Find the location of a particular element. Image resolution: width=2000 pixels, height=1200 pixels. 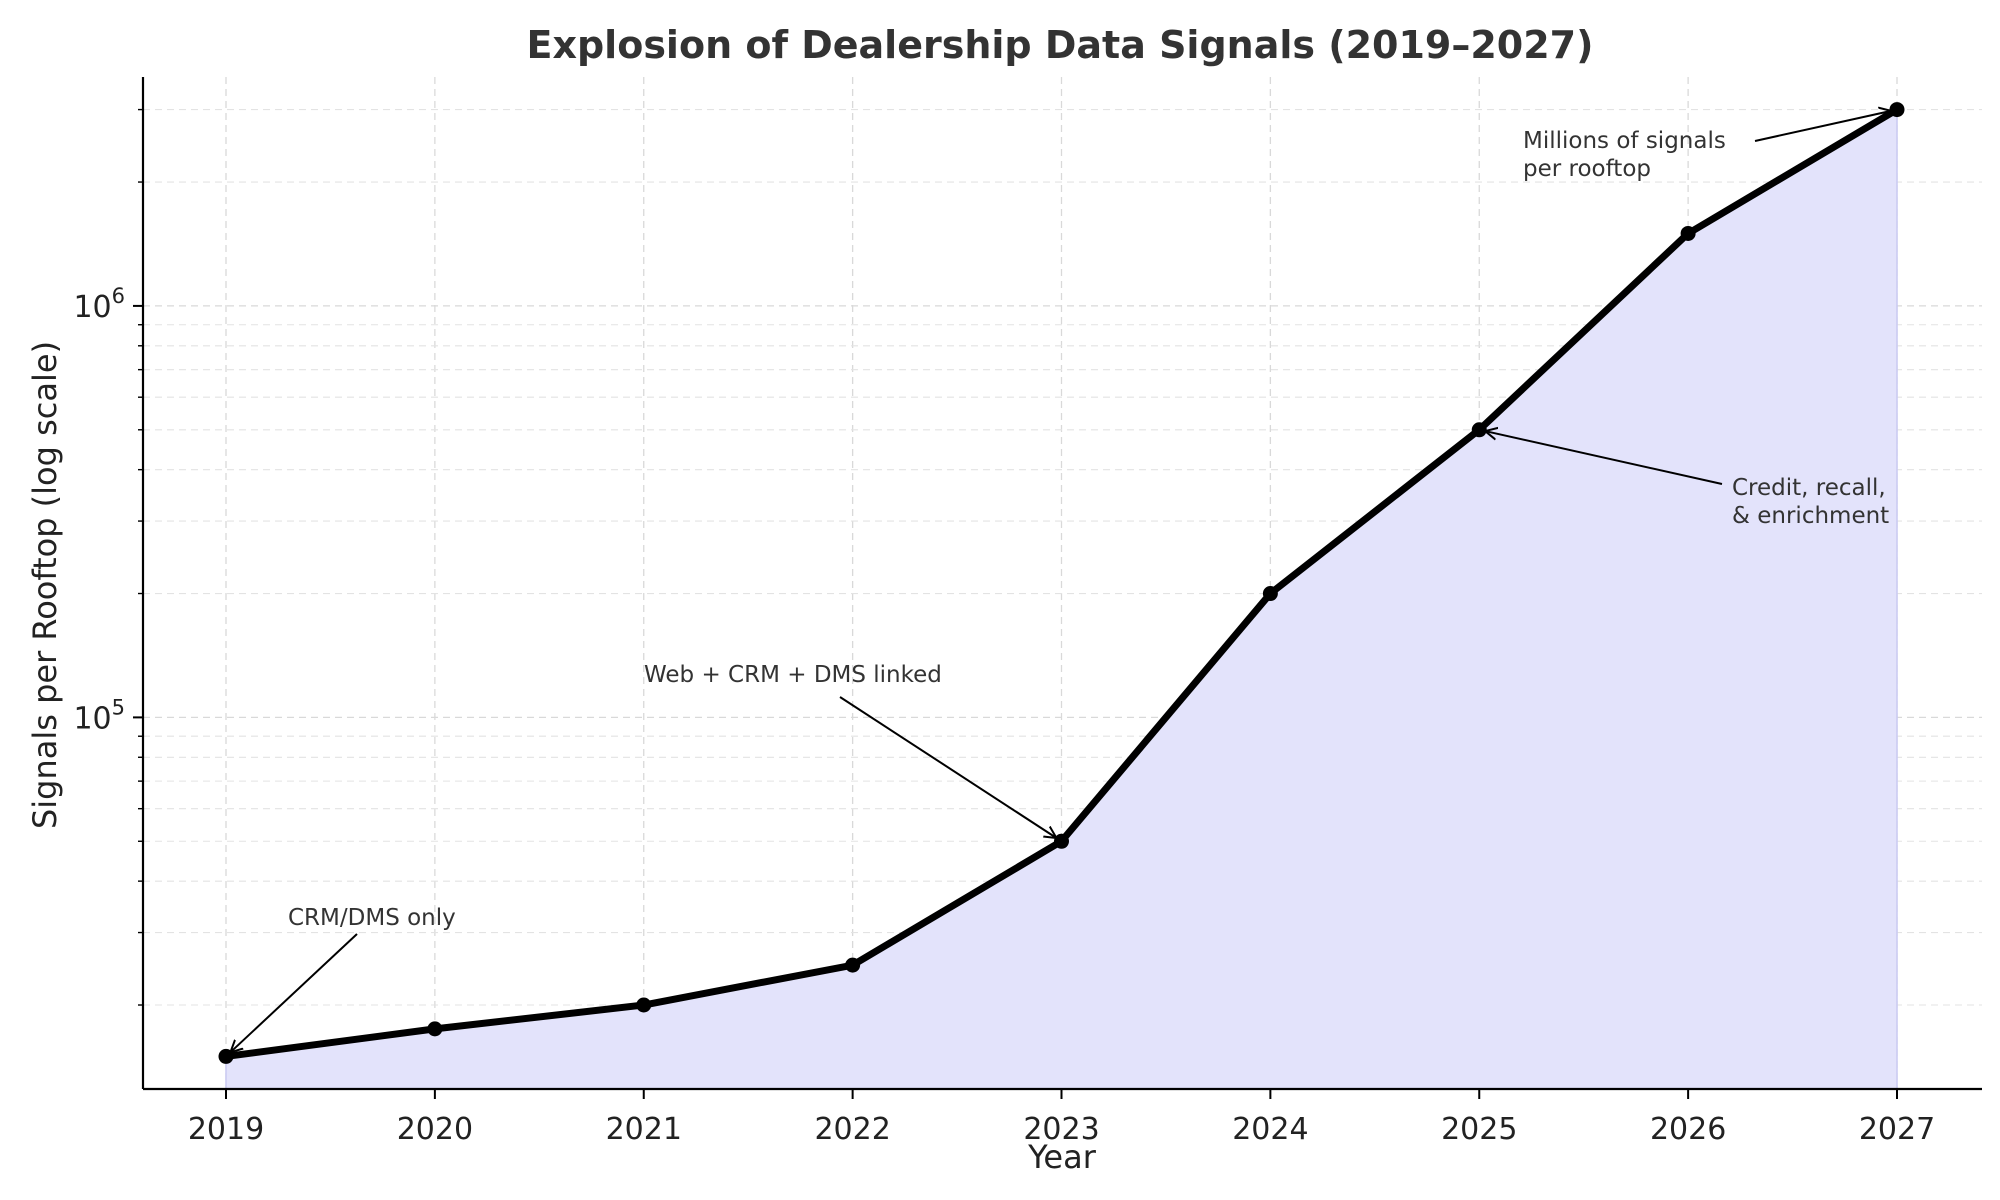

x-tick-label: 2022 is located at coordinates (852, 1129).